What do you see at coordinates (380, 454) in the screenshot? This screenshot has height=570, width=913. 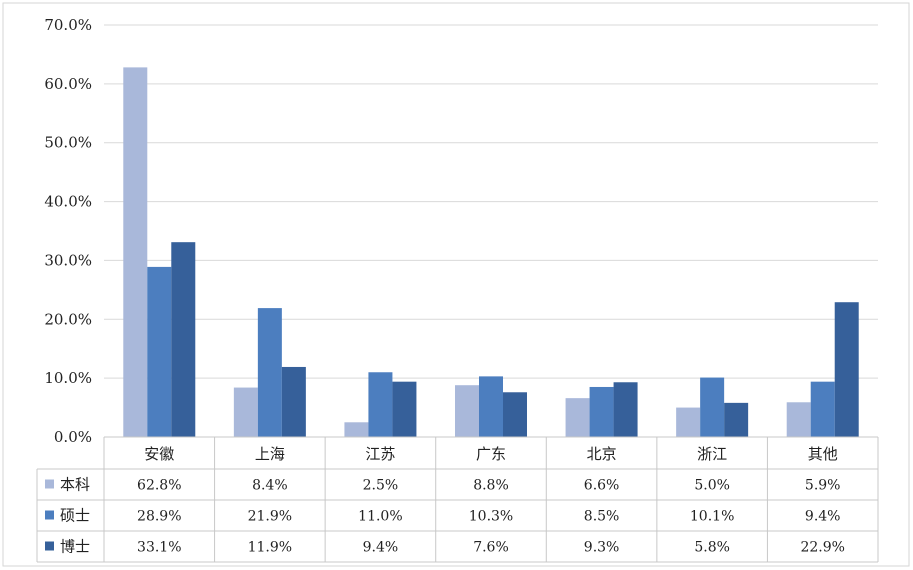 I see `category-label: 江苏` at bounding box center [380, 454].